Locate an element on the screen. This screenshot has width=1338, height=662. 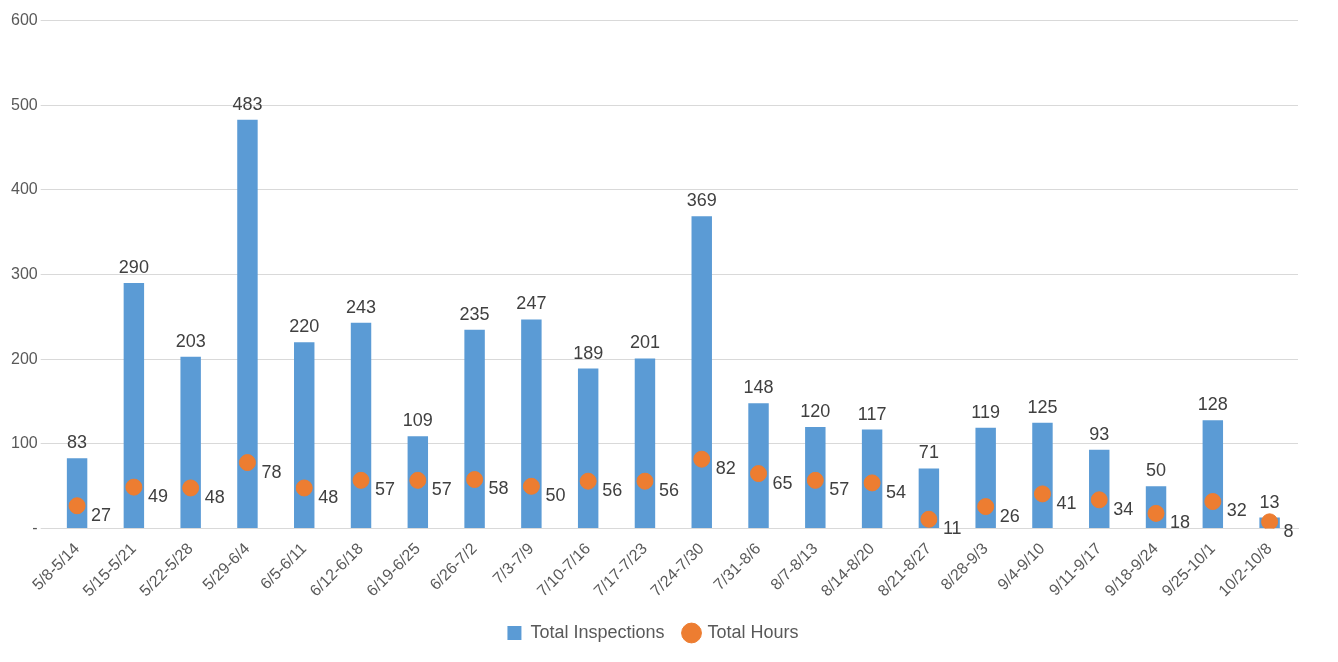
data-label: 49 is located at coordinates (157, 496).